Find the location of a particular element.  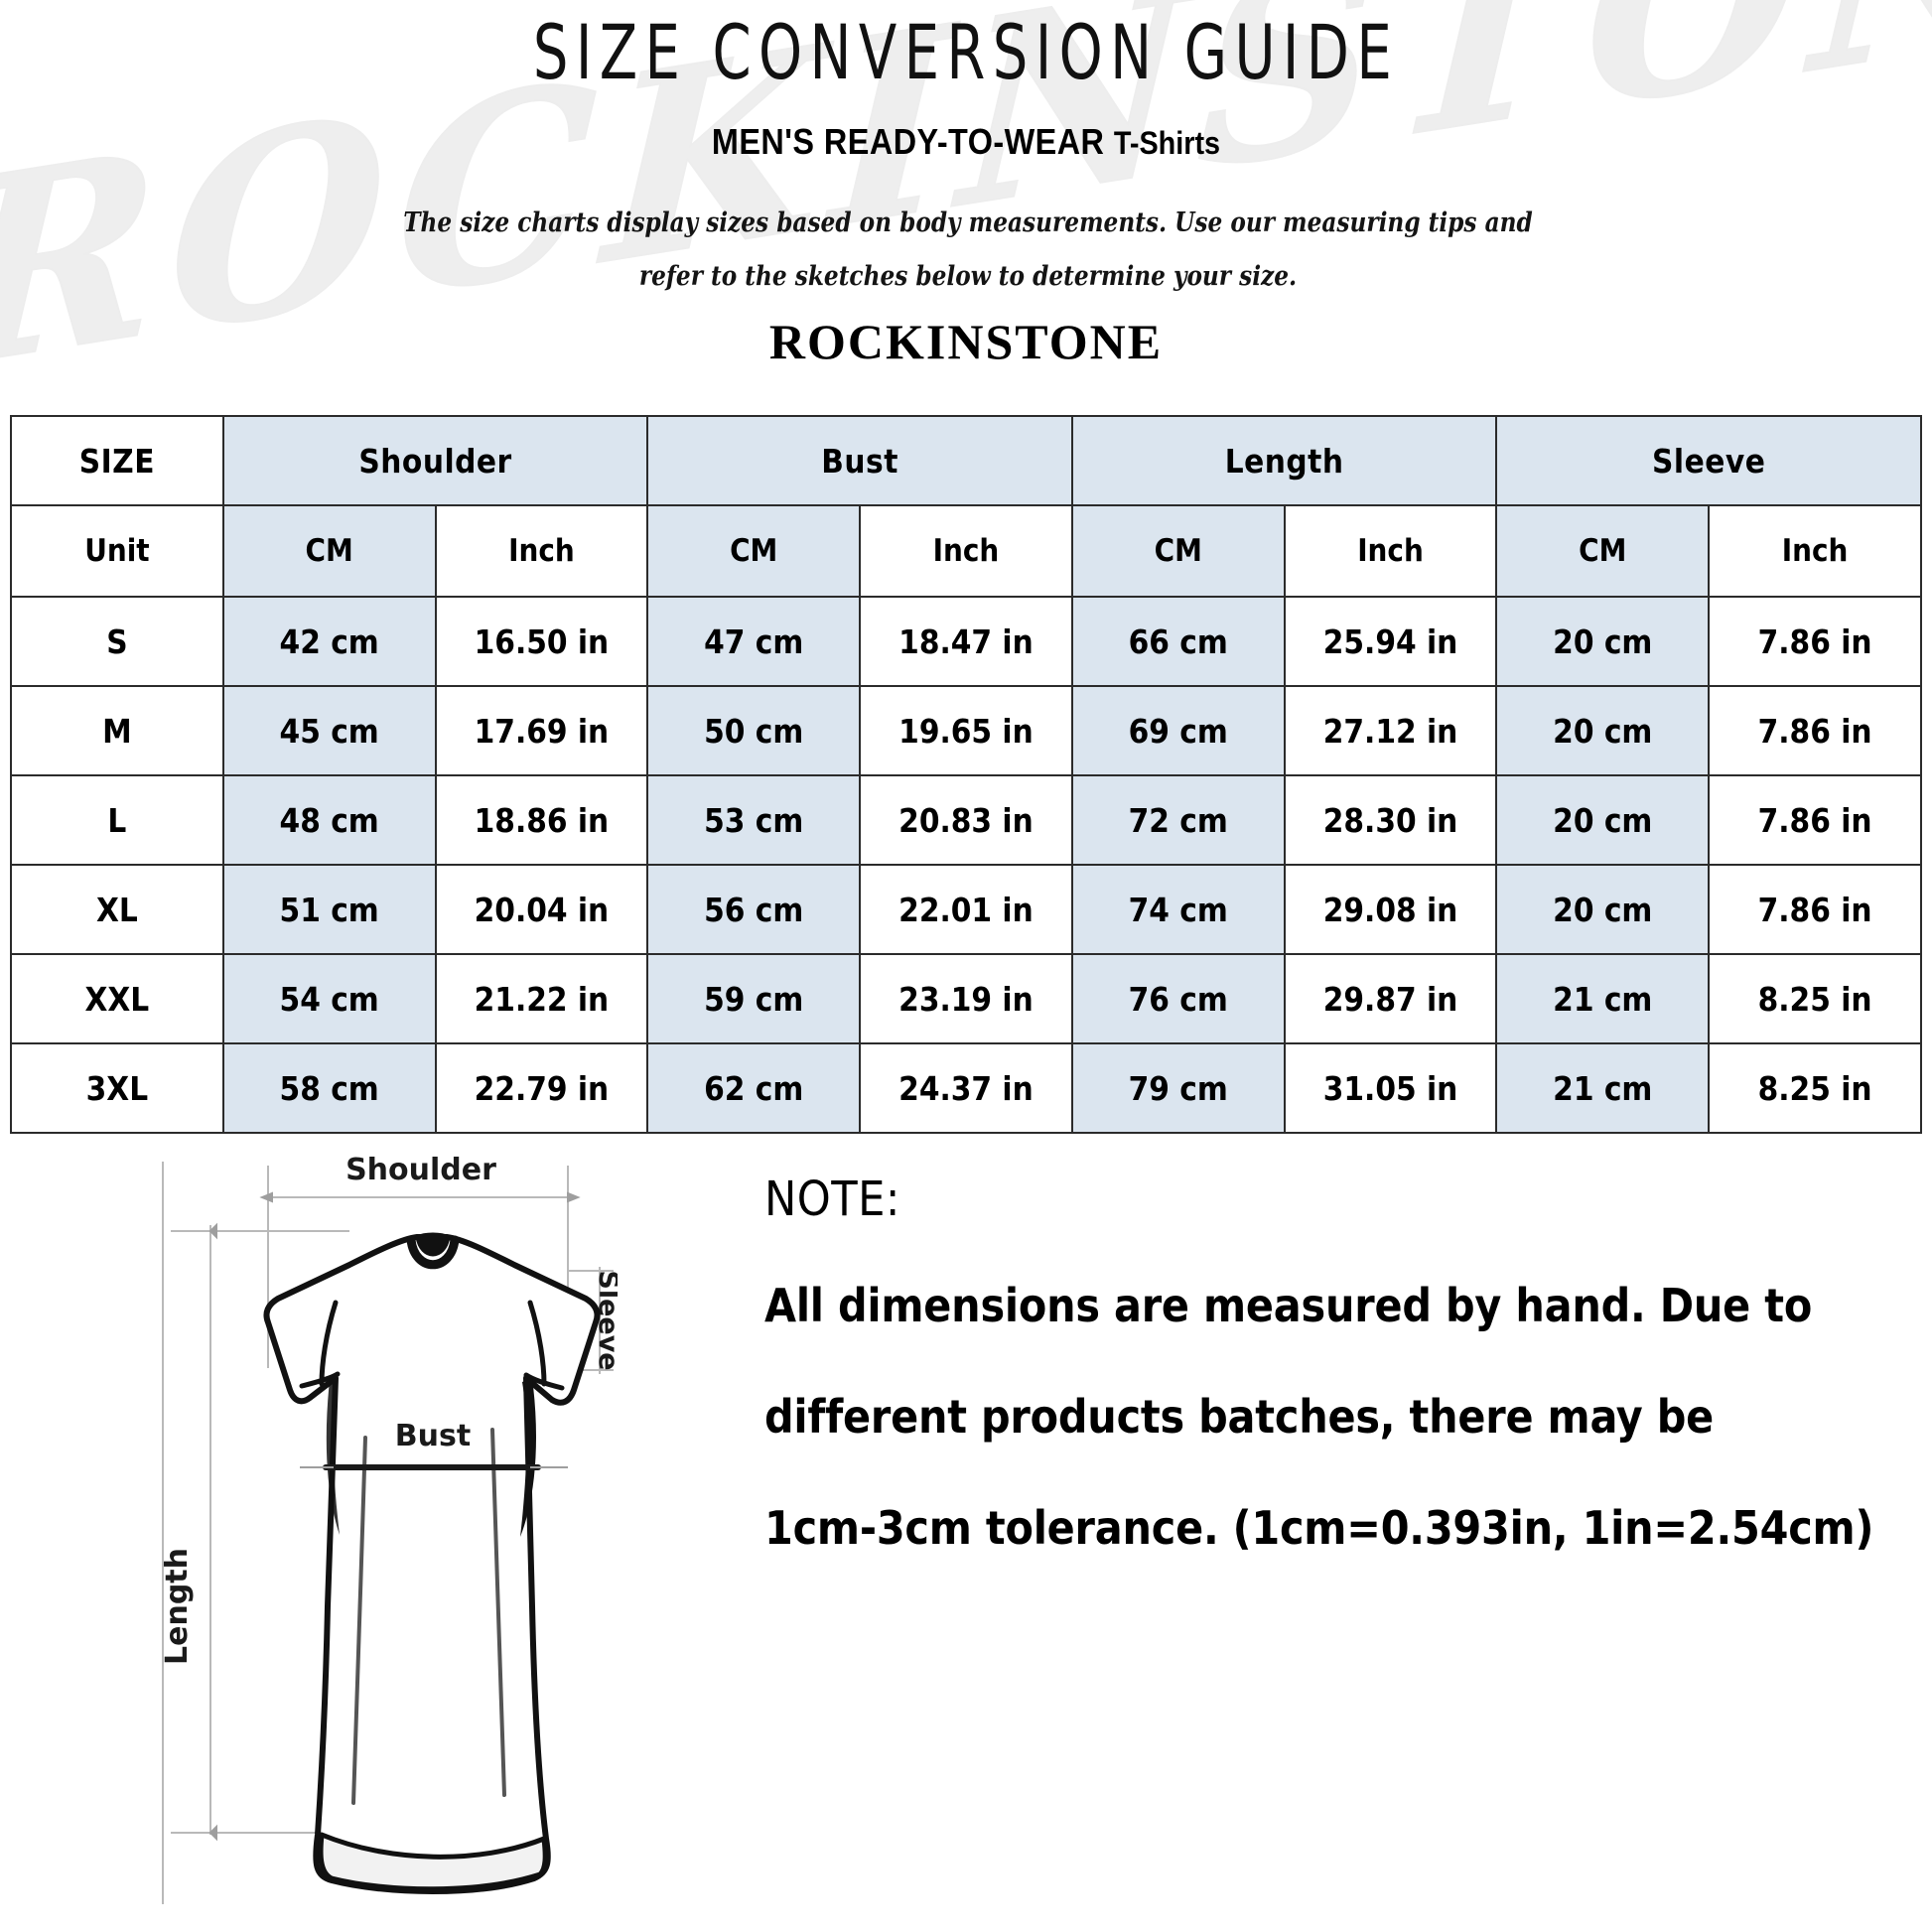

cell-shoulder-cm: 58 cm is located at coordinates (329, 1088).